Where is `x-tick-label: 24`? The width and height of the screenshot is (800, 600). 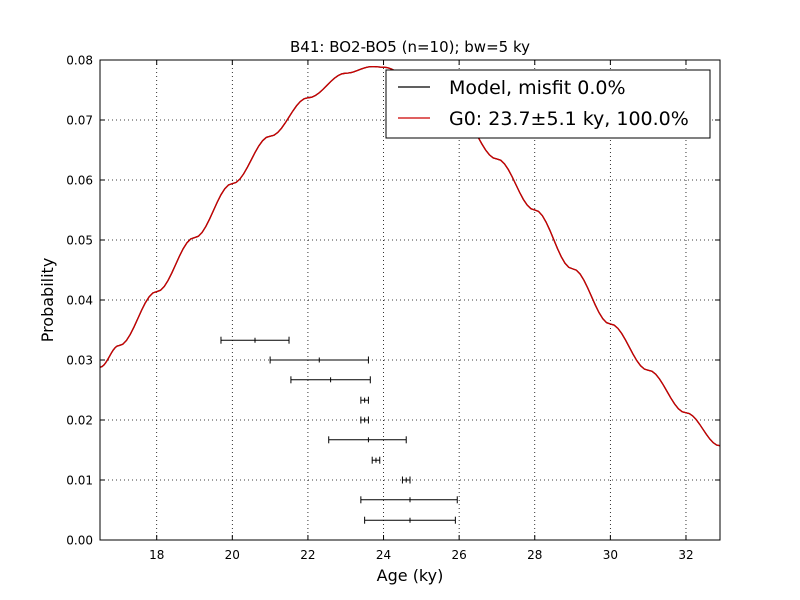 x-tick-label: 24 is located at coordinates (383, 555).